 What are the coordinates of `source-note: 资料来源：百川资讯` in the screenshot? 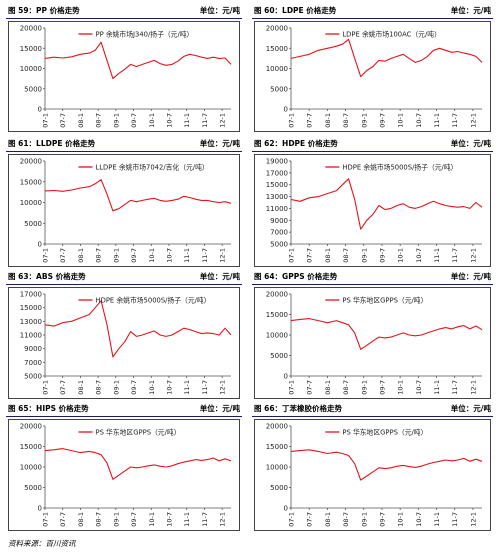 It's located at (42, 543).